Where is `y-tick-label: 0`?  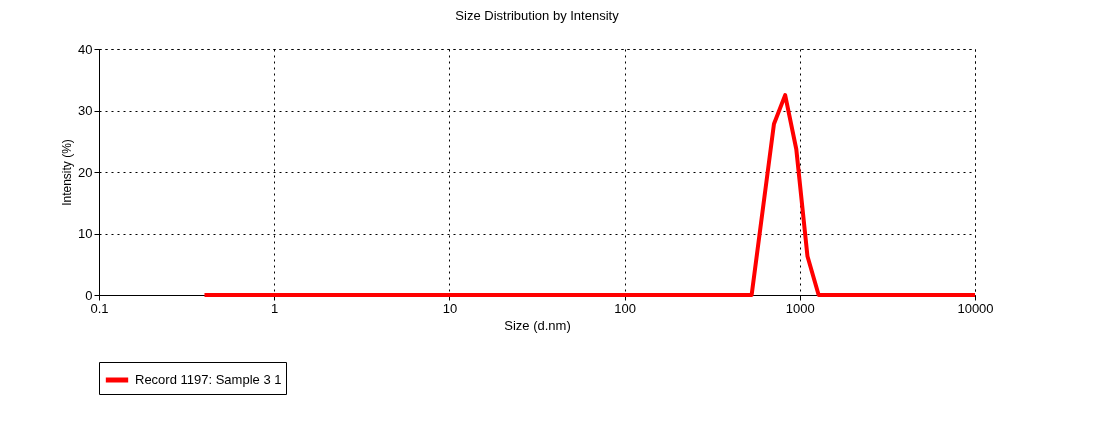
y-tick-label: 0 is located at coordinates (89, 295).